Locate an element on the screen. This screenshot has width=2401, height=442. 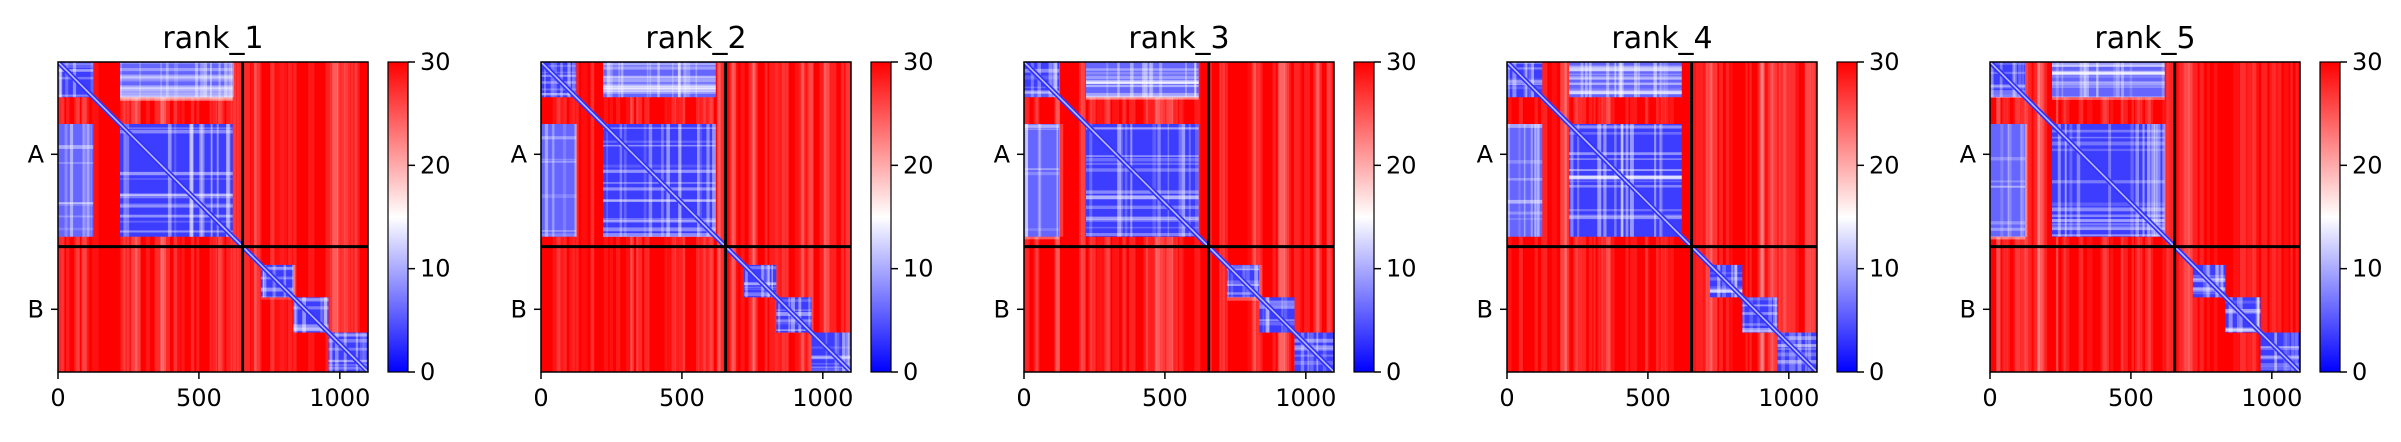
panel-title: rank_4 is located at coordinates (1661, 38).